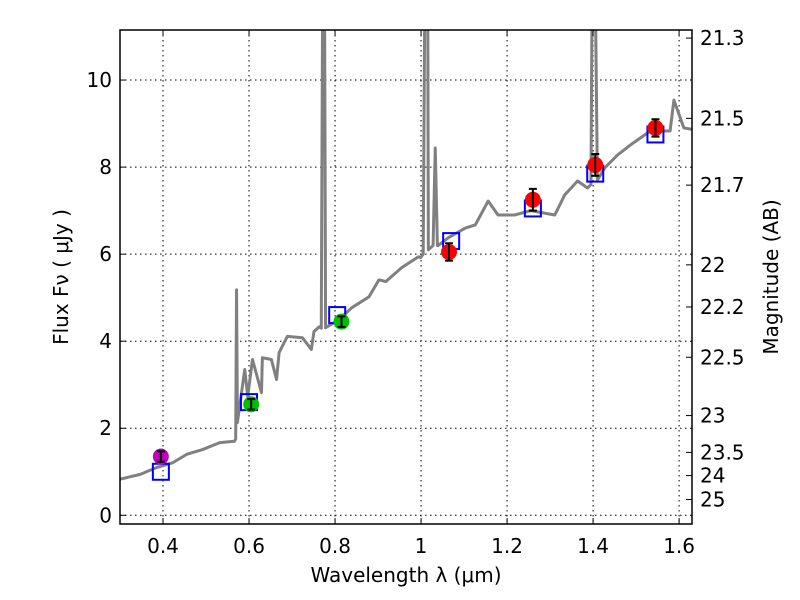  What do you see at coordinates (593, 546) in the screenshot?
I see `x-tick-label: 1.4` at bounding box center [593, 546].